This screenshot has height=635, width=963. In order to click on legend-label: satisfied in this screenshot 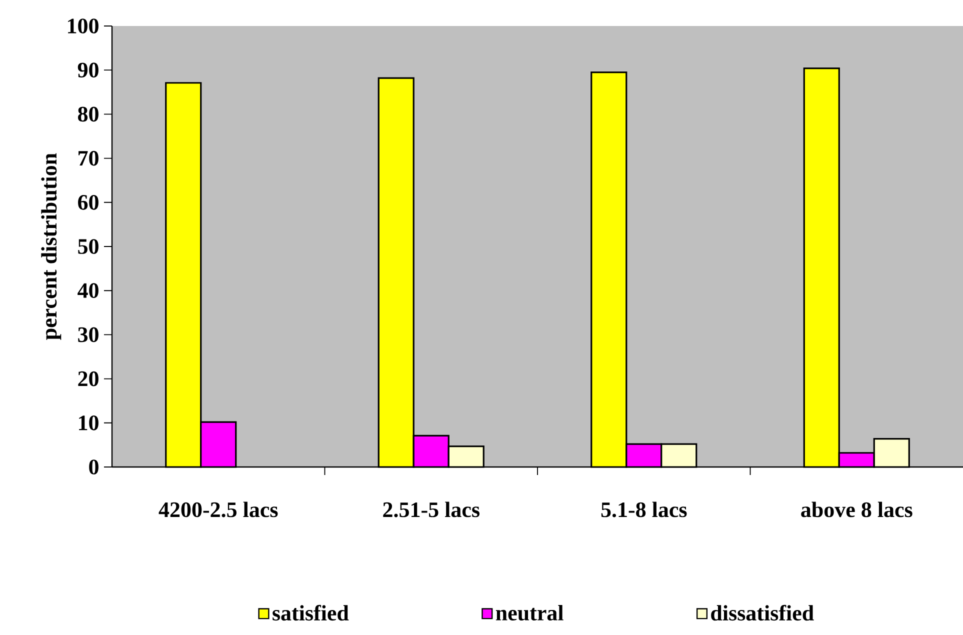, I will do `click(310, 612)`.